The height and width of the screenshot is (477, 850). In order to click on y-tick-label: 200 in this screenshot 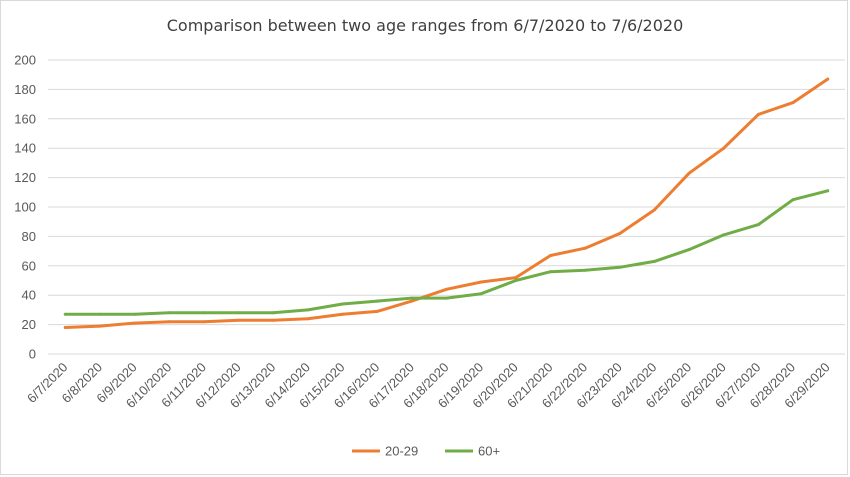, I will do `click(25, 60)`.